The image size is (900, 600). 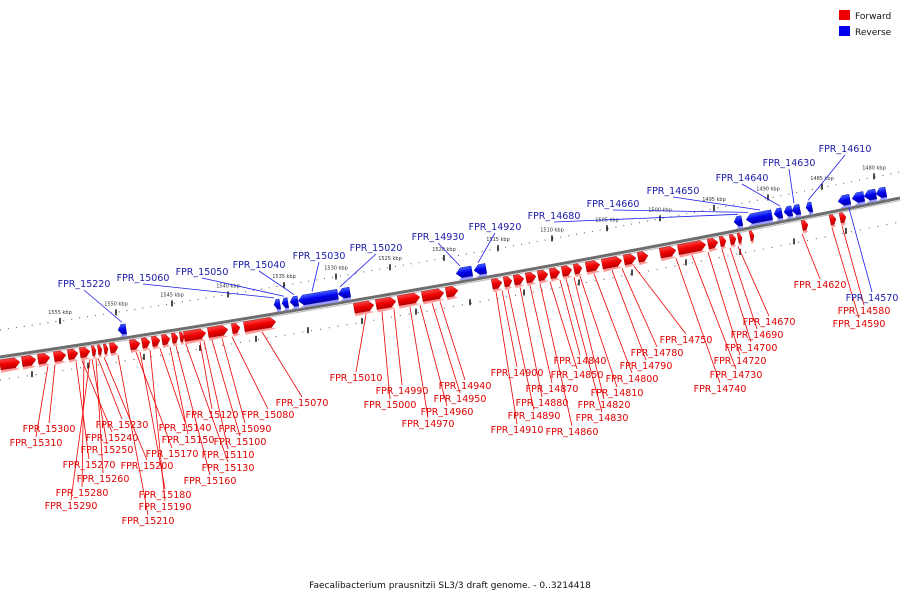 I want to click on forward-gene-label: FPR_14890, so click(x=534, y=416).